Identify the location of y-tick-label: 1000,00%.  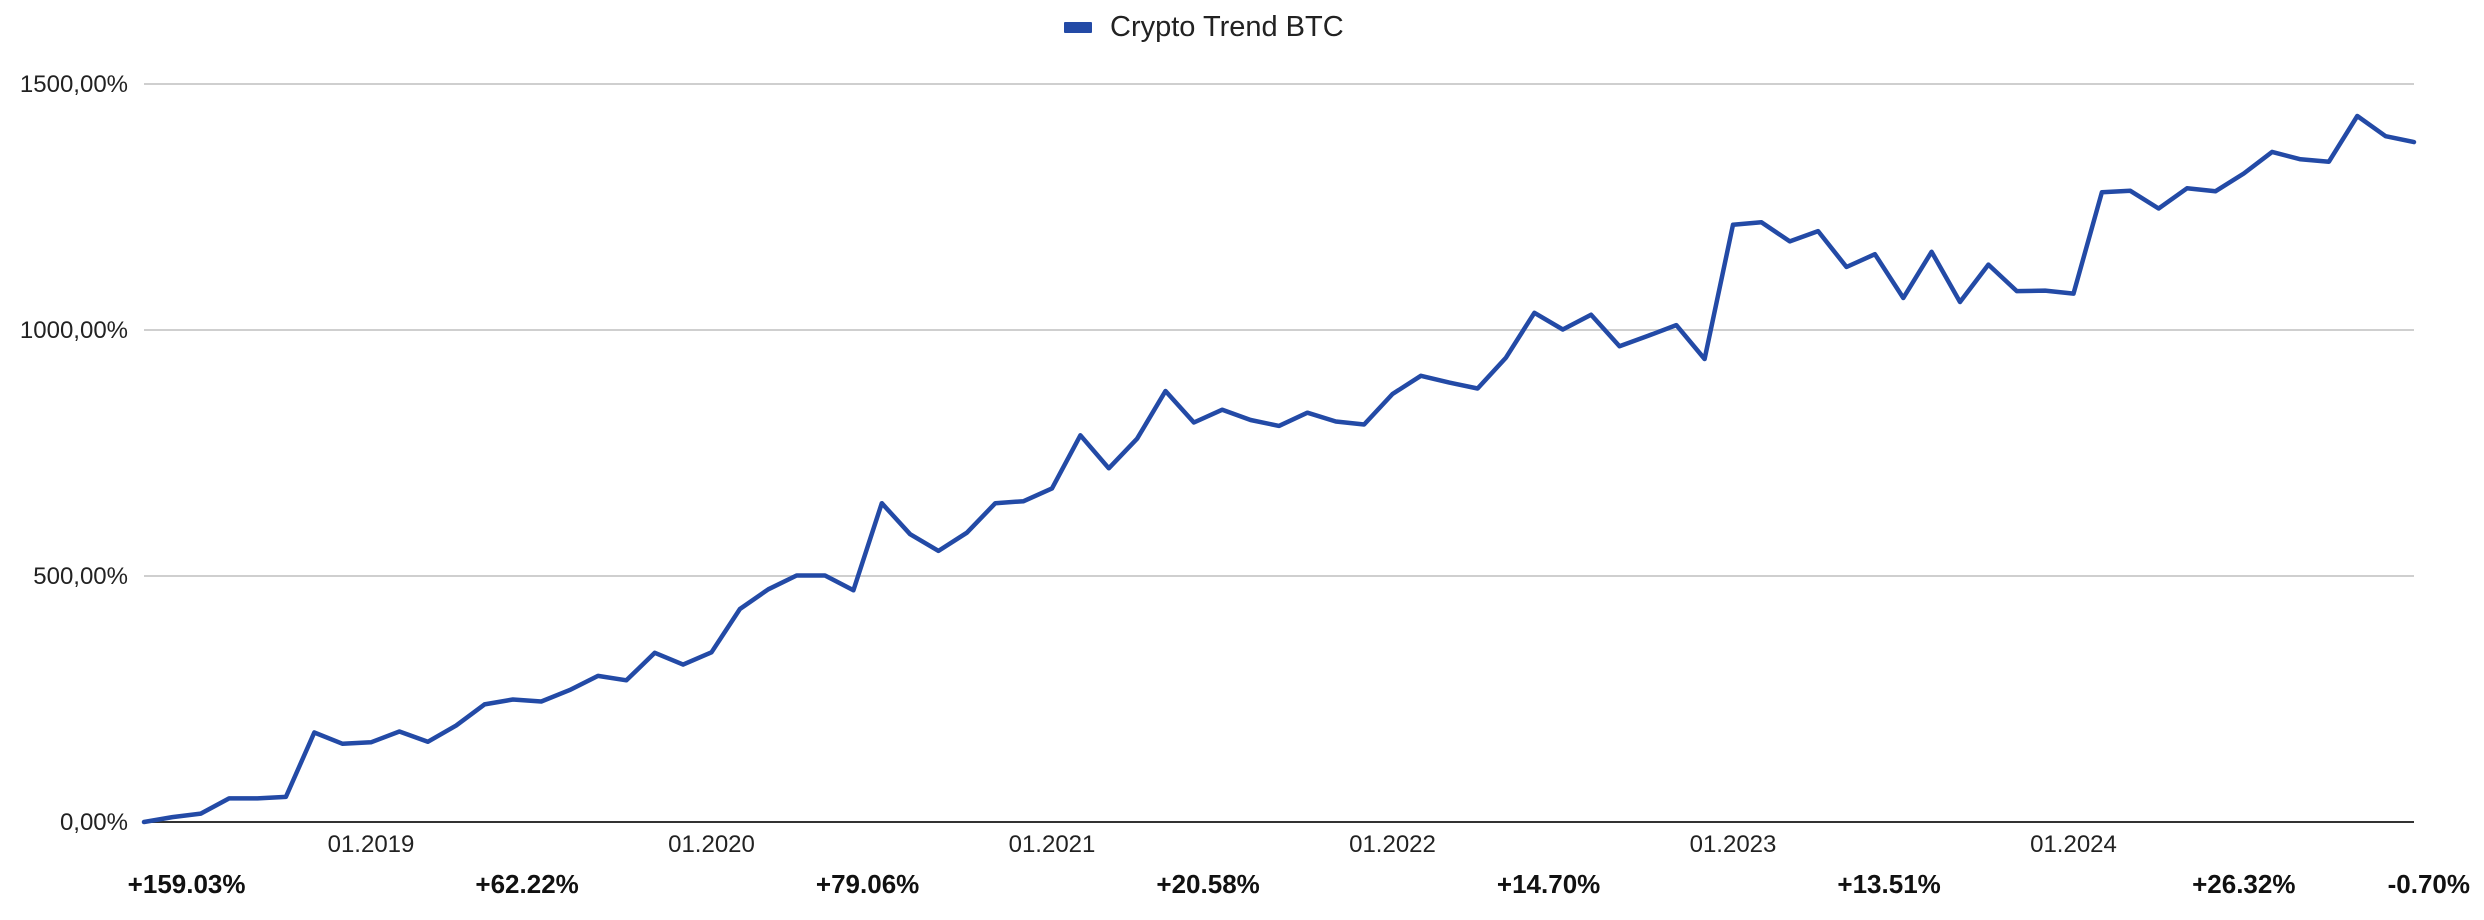
(74, 330).